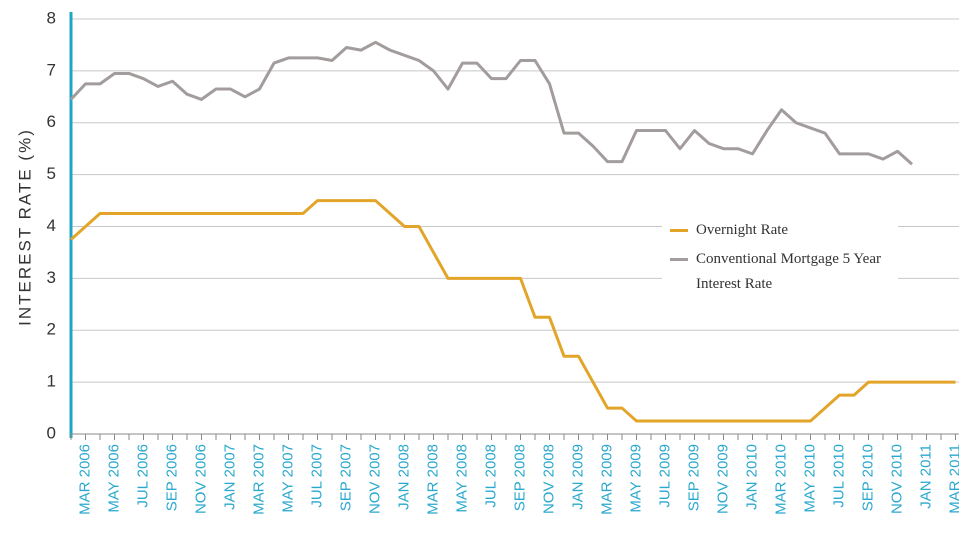 This screenshot has width=959, height=542. I want to click on x-tick-label: MAY 2008, so click(461, 478).